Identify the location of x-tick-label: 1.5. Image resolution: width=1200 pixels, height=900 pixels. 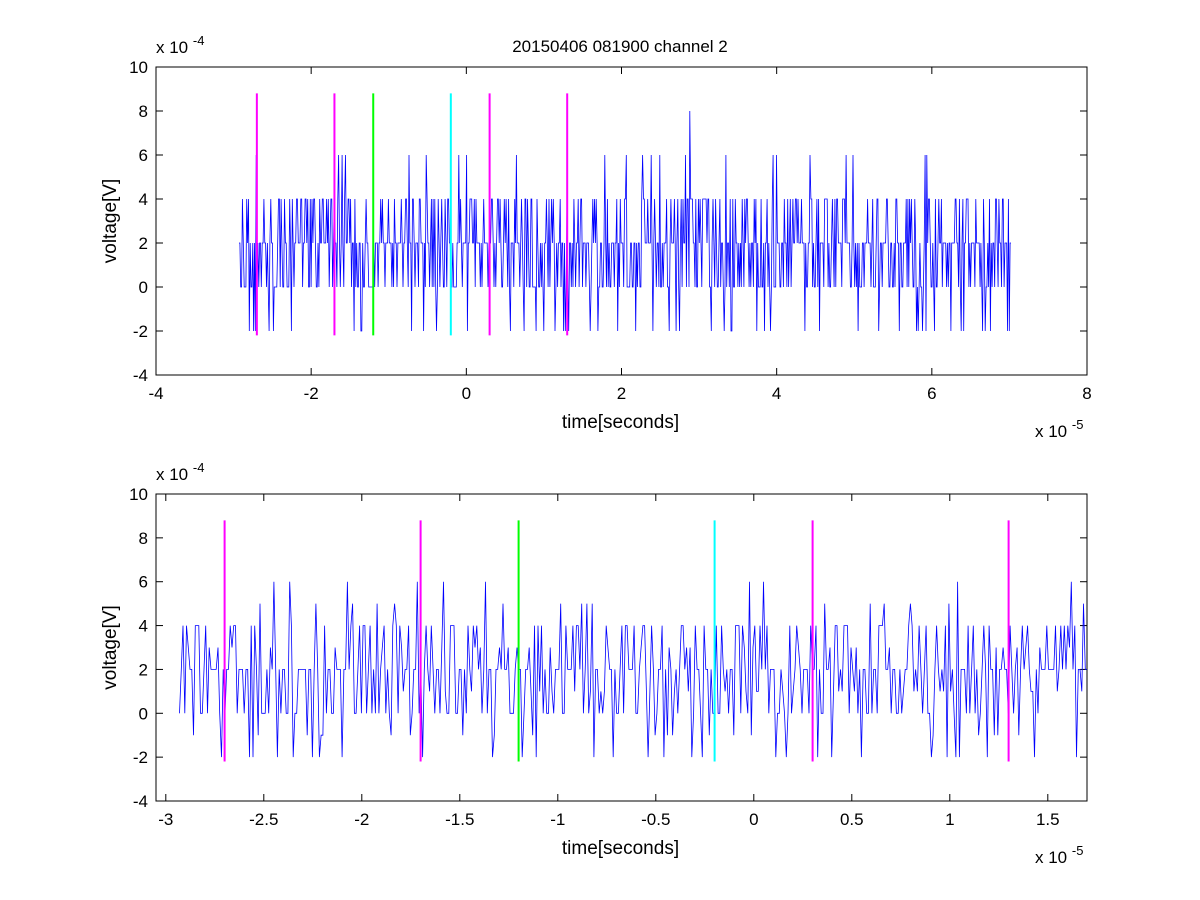
(1048, 819).